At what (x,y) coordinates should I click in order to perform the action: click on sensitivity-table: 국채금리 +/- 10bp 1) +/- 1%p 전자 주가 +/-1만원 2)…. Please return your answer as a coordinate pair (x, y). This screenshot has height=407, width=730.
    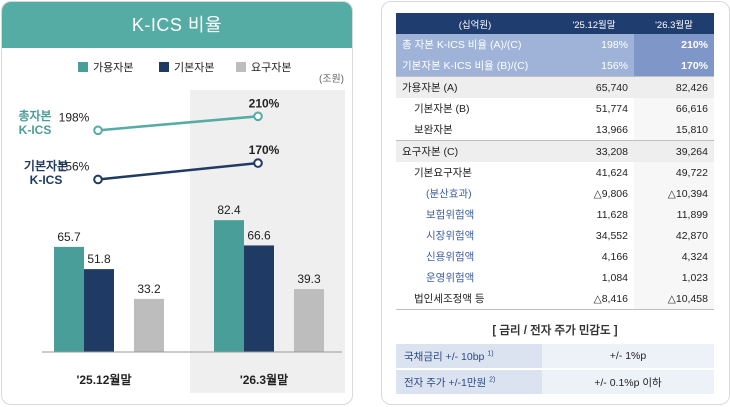
    Looking at the image, I should click on (555, 369).